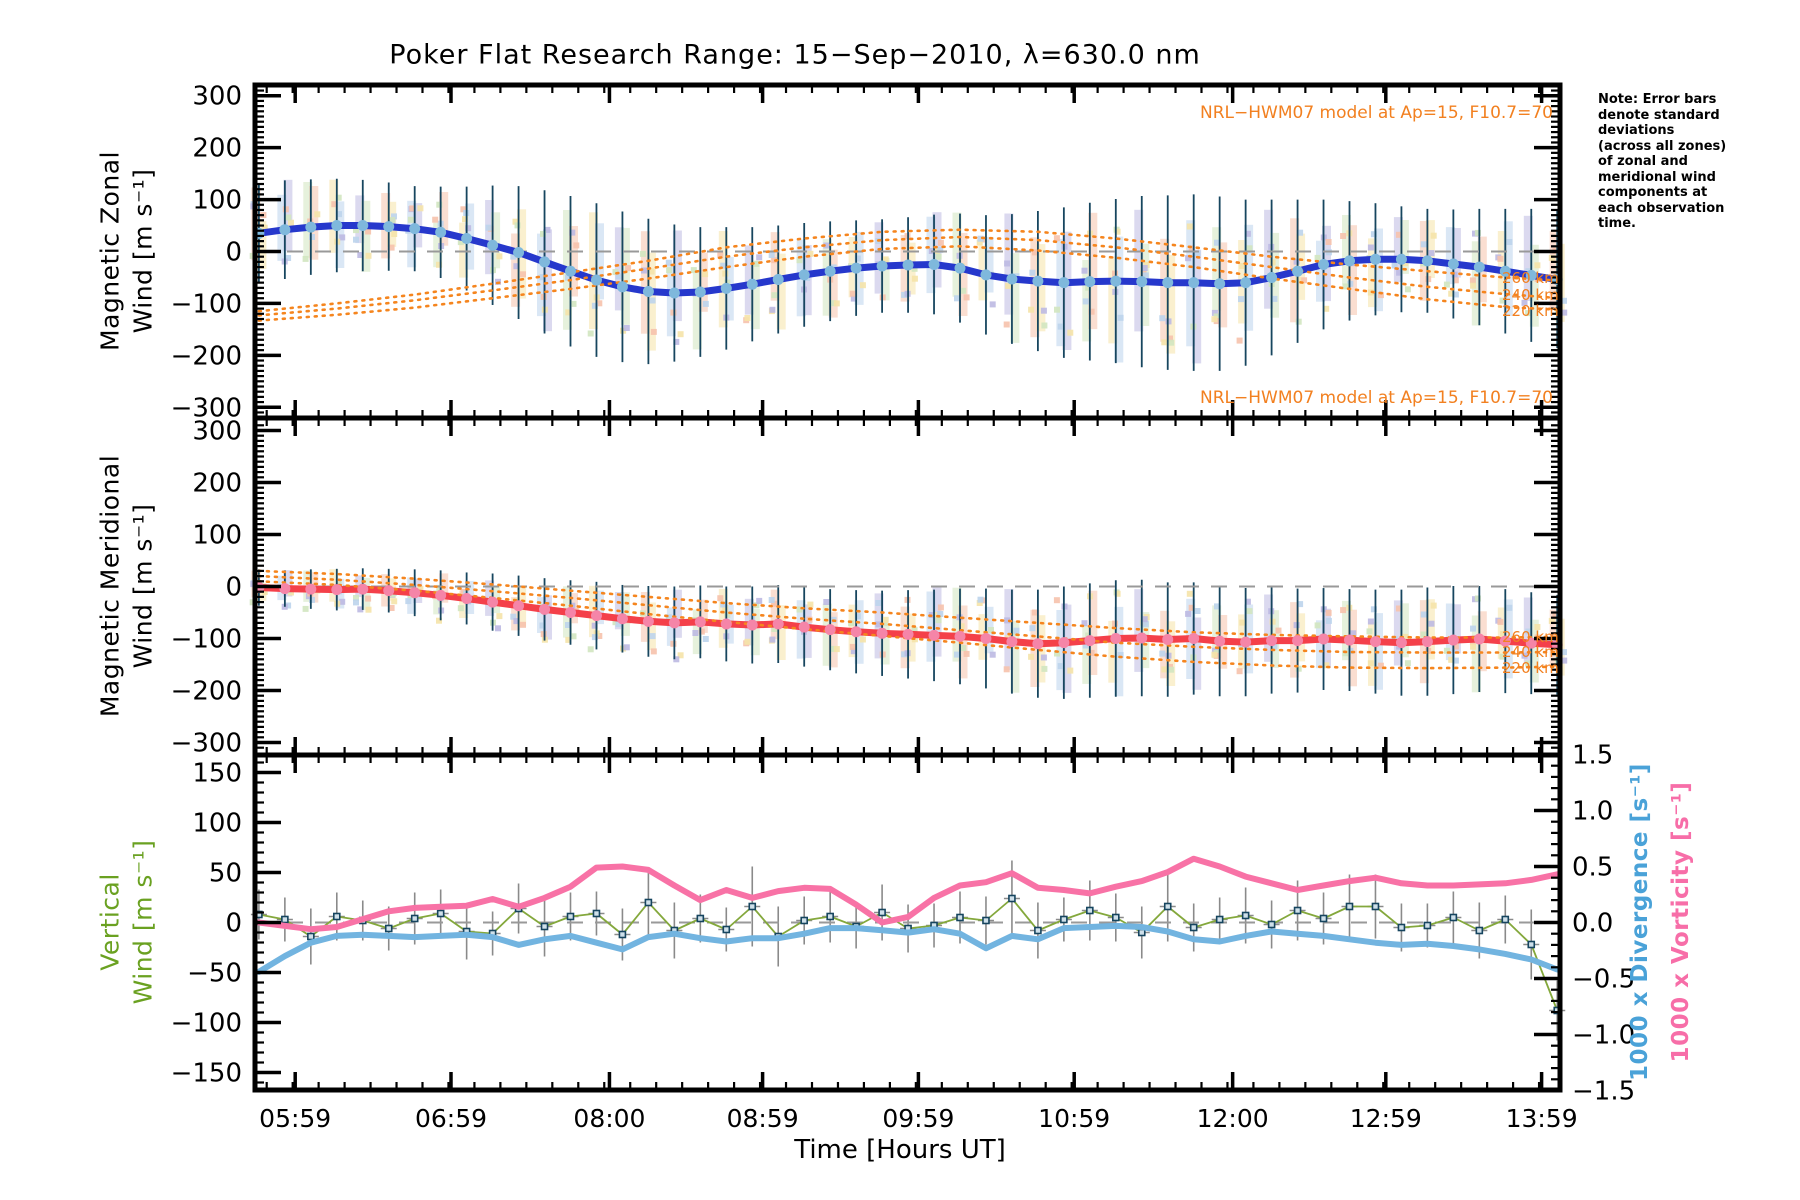 The height and width of the screenshot is (1200, 1800). Describe the element at coordinates (1643, 161) in the screenshot. I see `note-line: of zonal and` at that location.